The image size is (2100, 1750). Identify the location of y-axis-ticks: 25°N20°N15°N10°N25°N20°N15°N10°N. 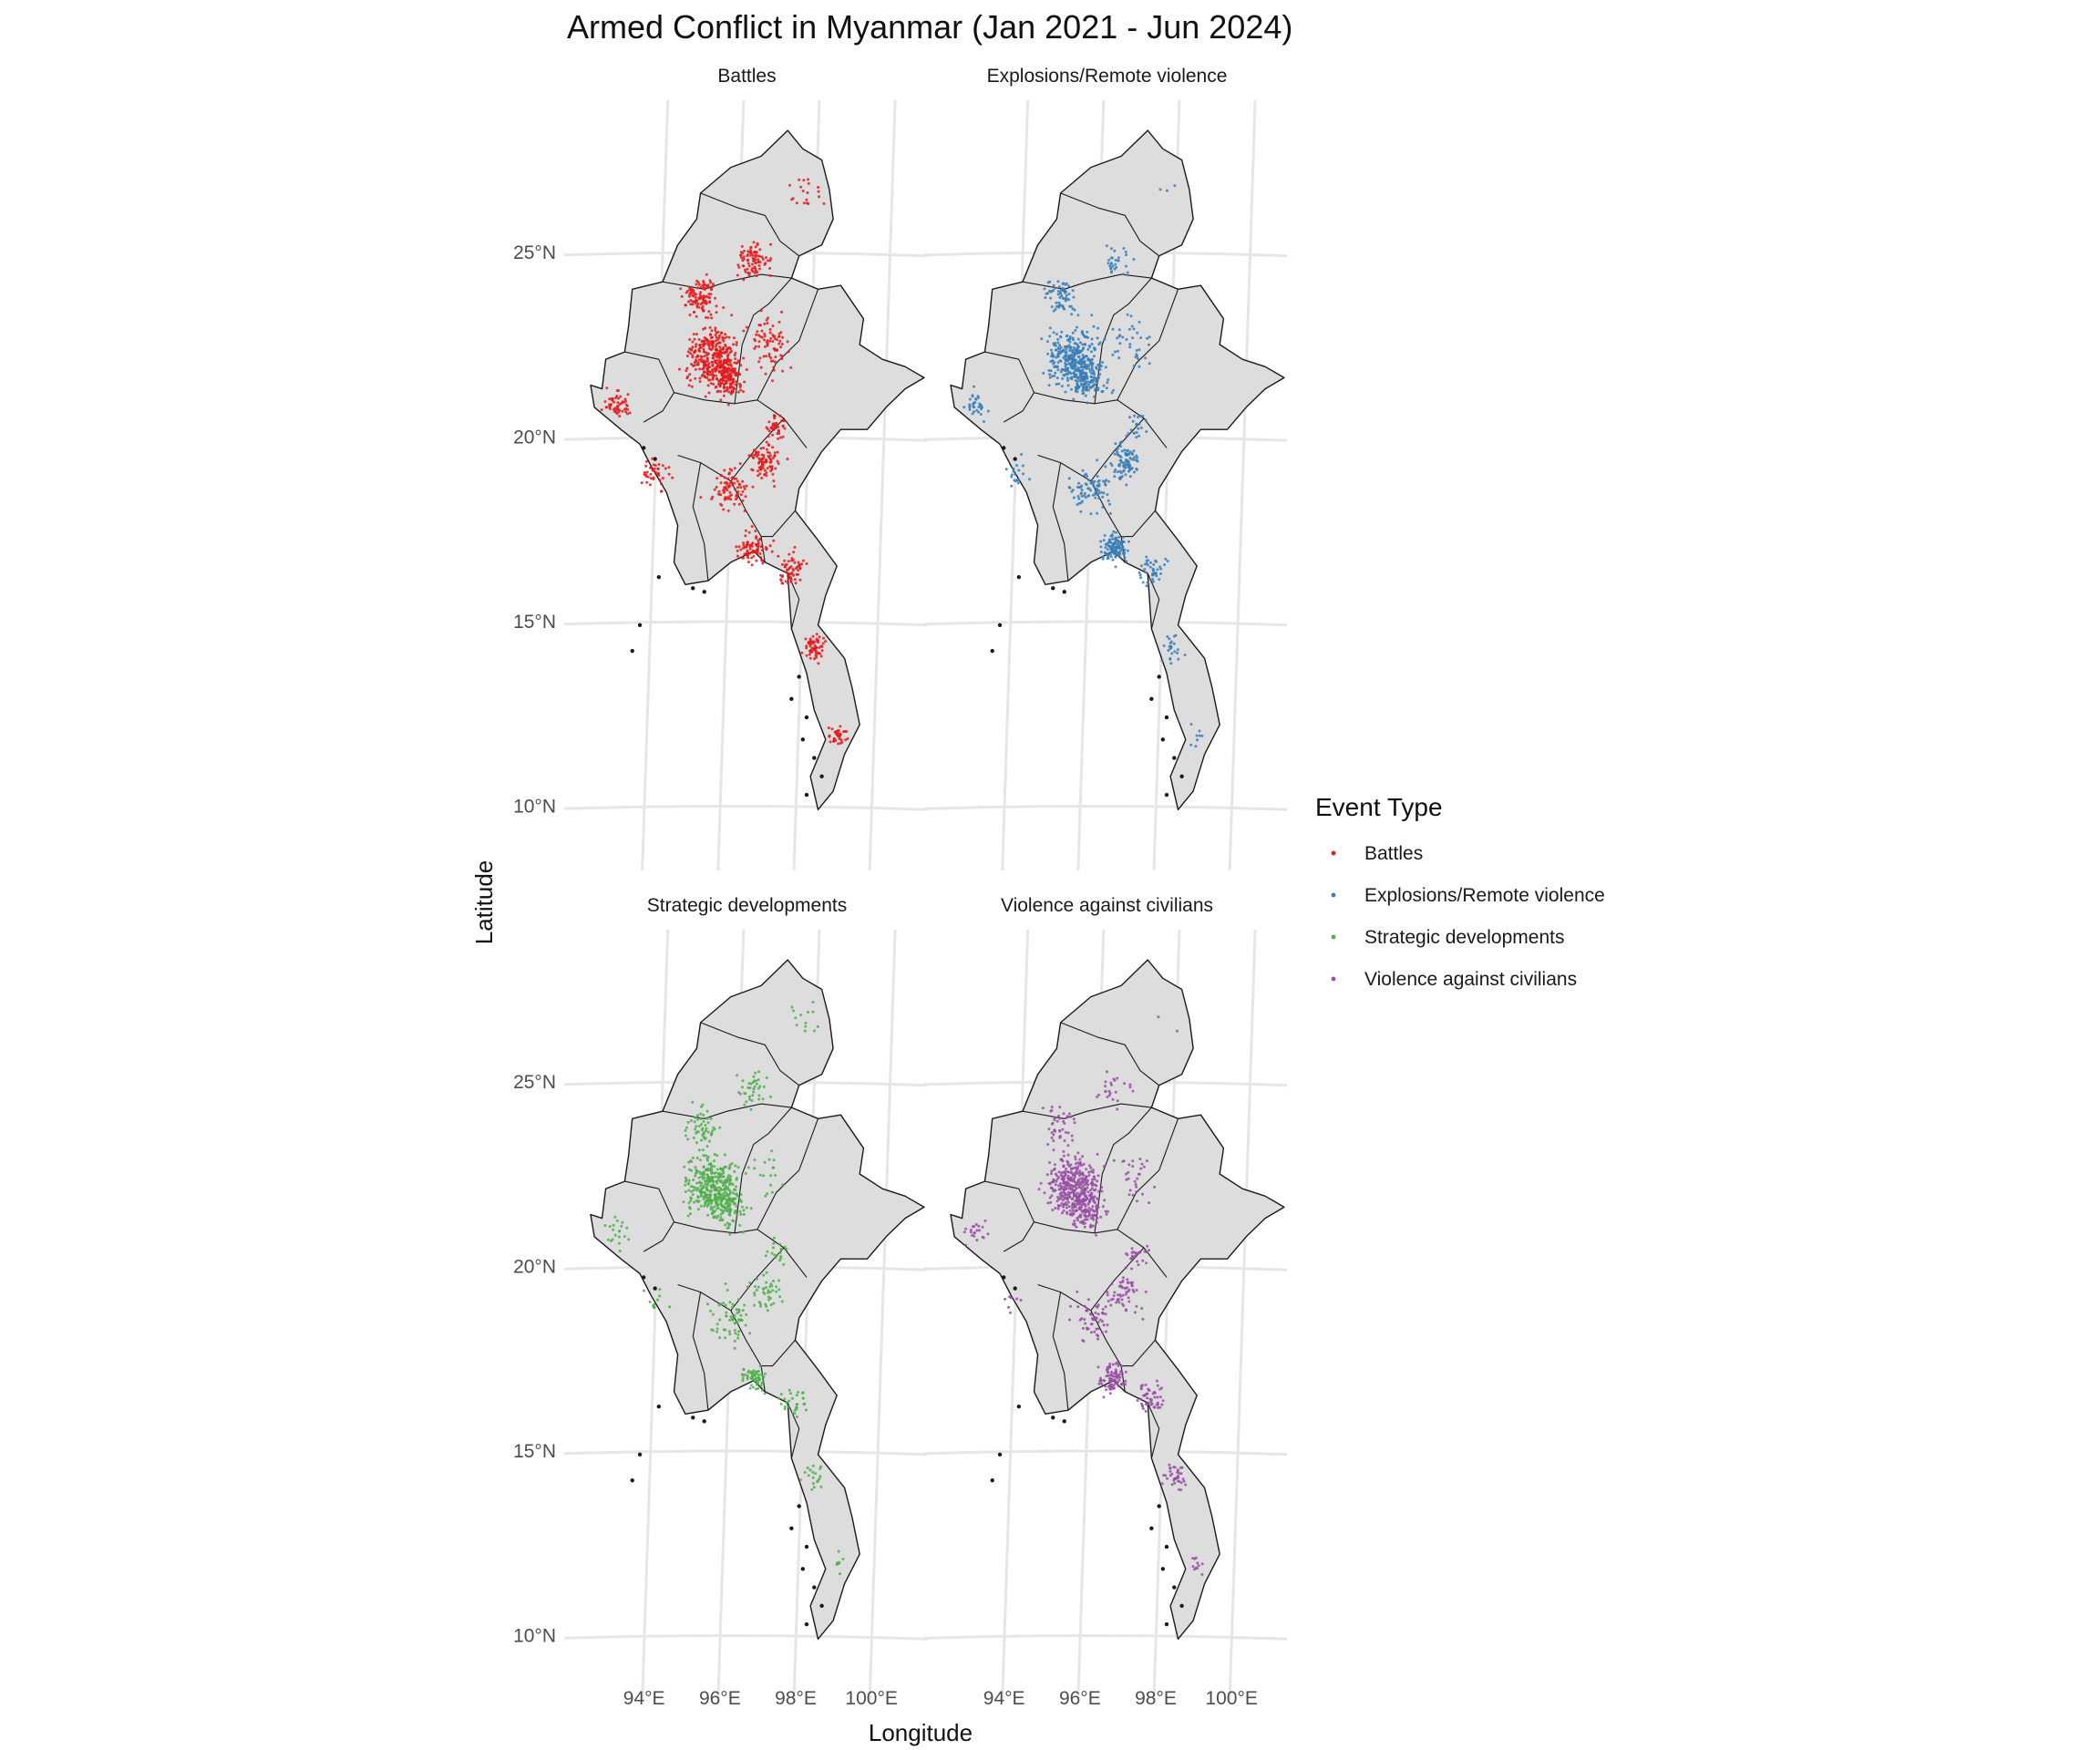
(535, 945).